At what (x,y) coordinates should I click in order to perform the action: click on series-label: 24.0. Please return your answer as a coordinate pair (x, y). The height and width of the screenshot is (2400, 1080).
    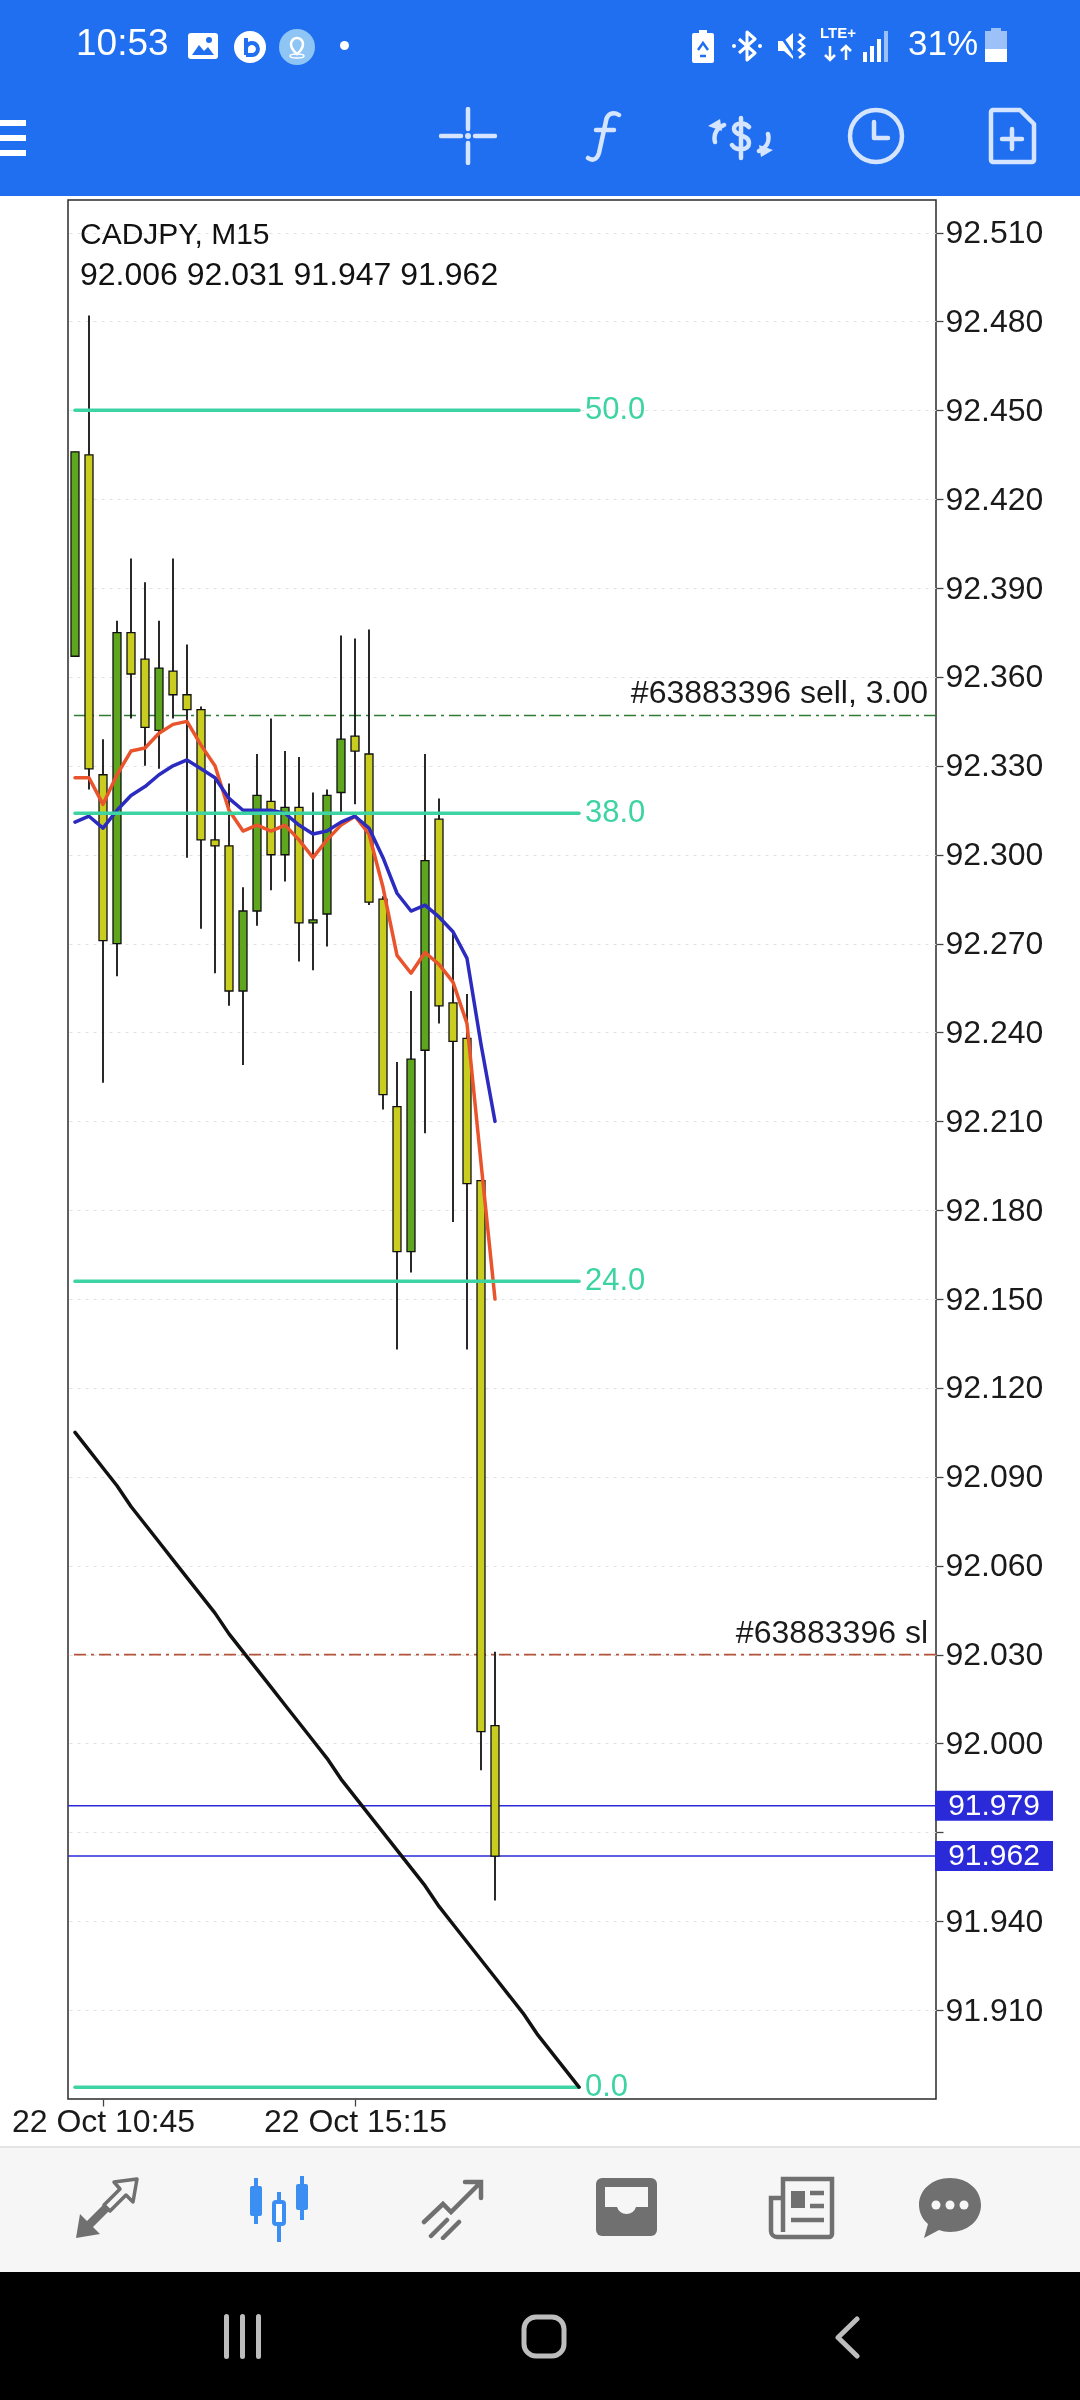
    Looking at the image, I should click on (615, 1280).